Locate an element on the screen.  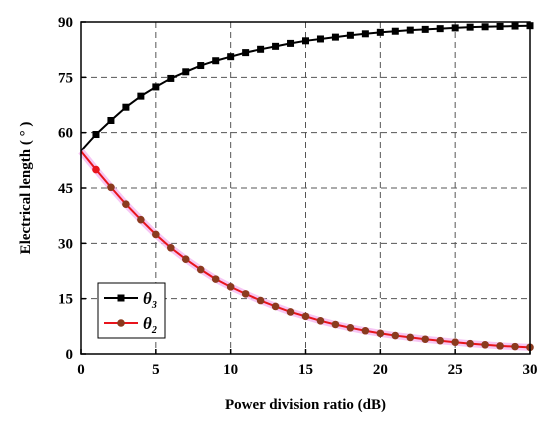
y-tick-label: 60 is located at coordinates (65, 134).